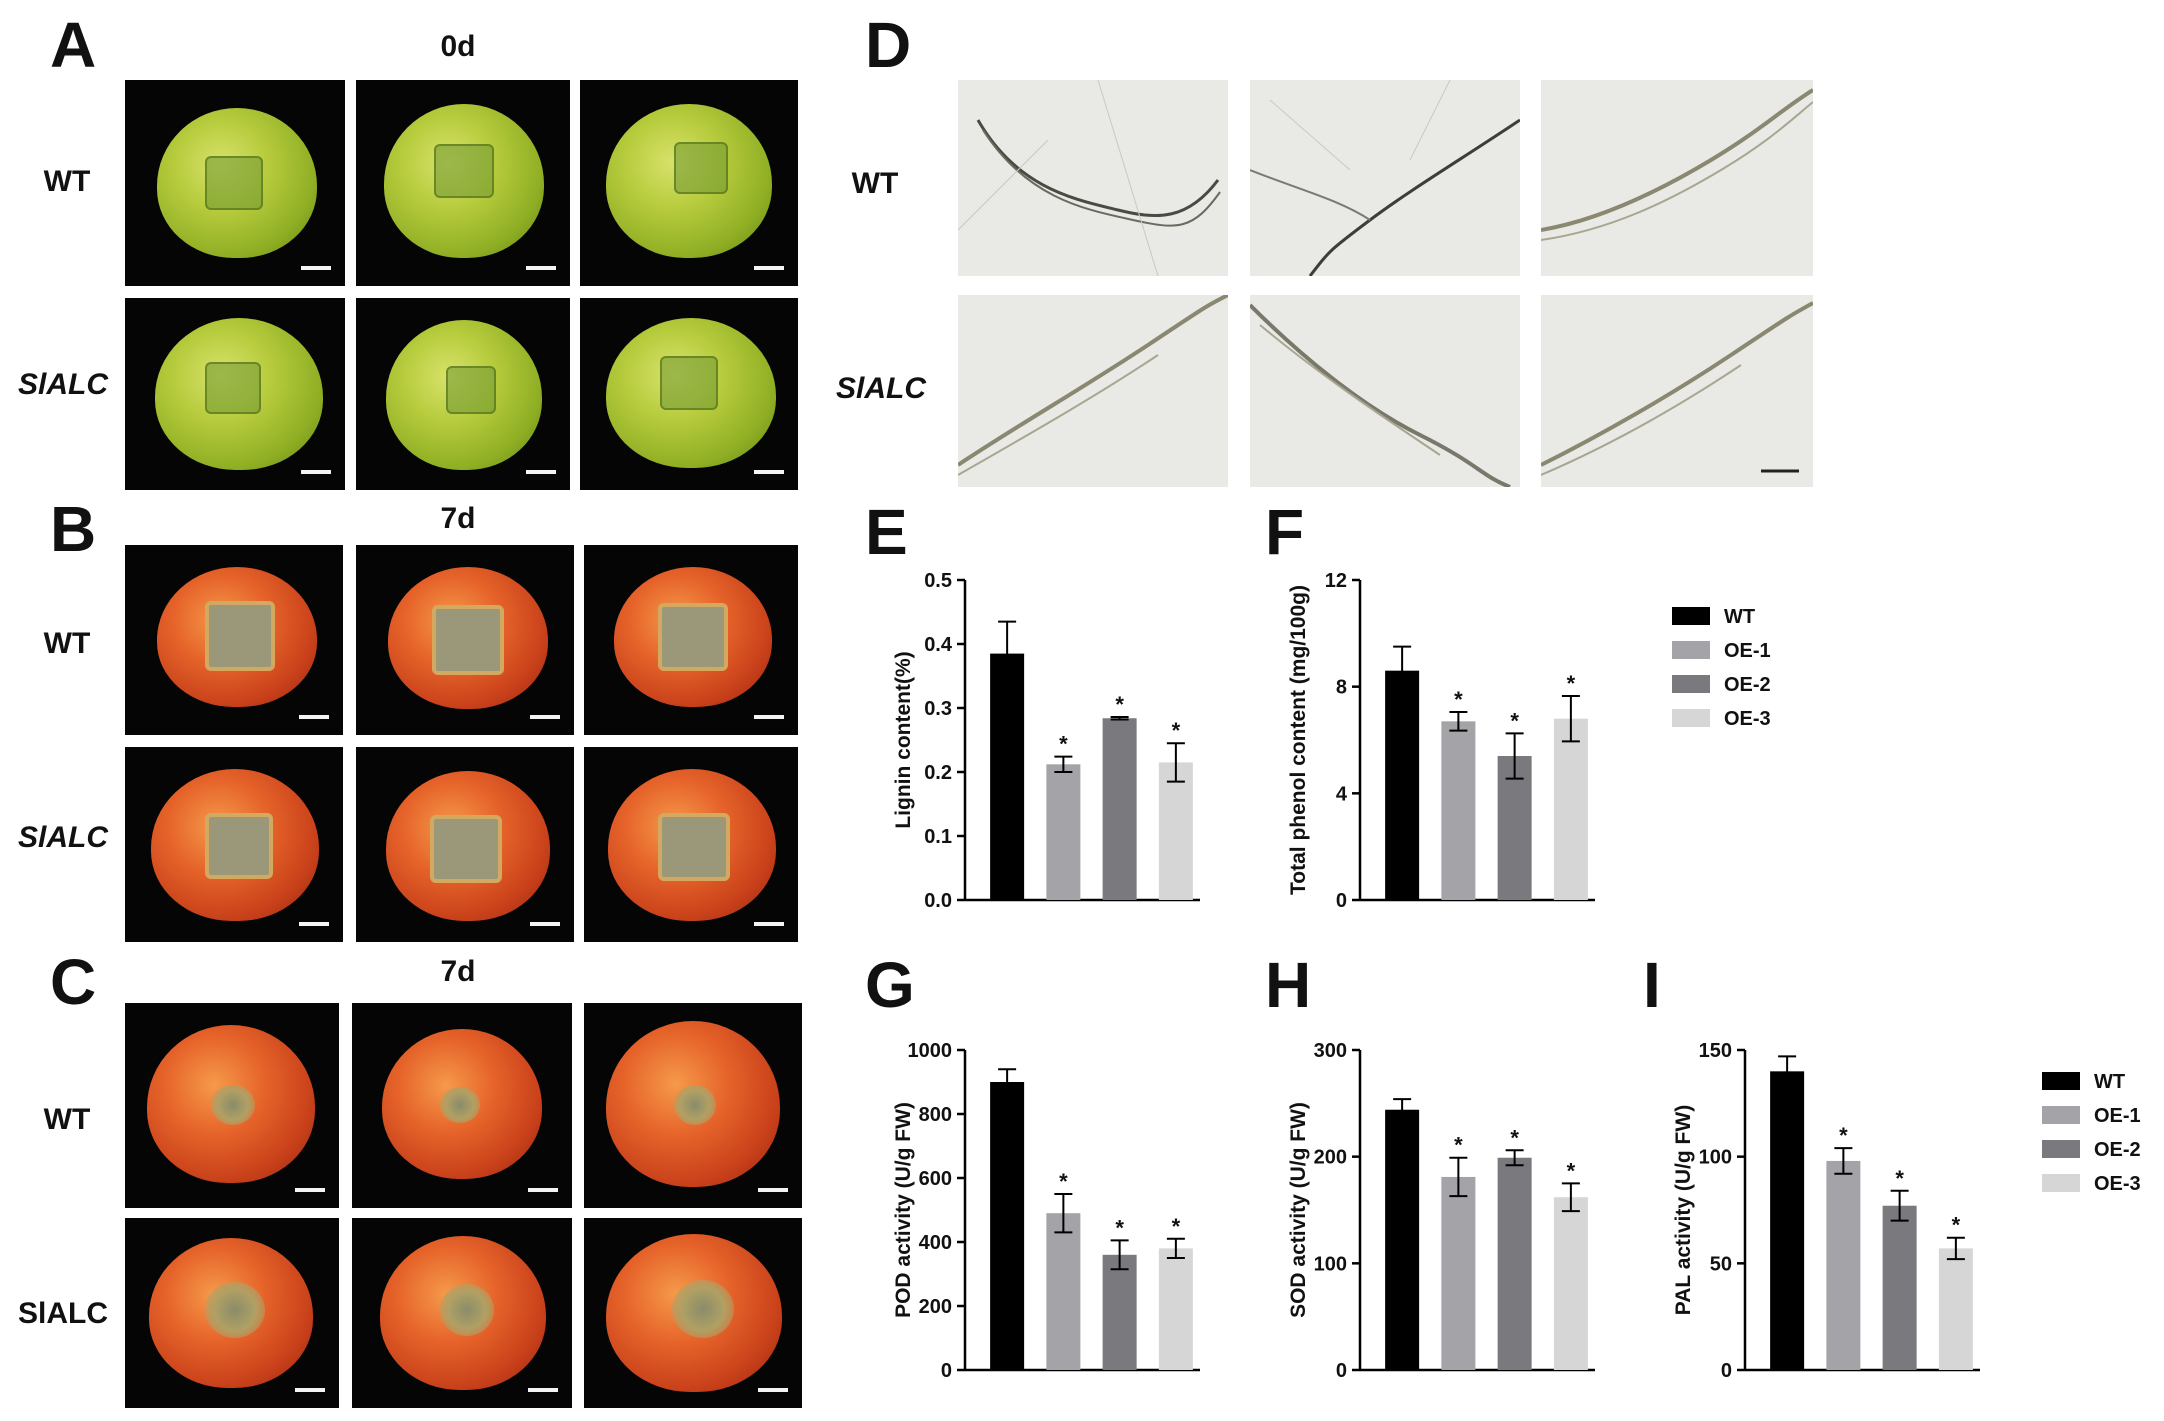 The height and width of the screenshot is (1421, 2164). Describe the element at coordinates (930, 1051) in the screenshot. I see `y-tick-label: 1000` at that location.